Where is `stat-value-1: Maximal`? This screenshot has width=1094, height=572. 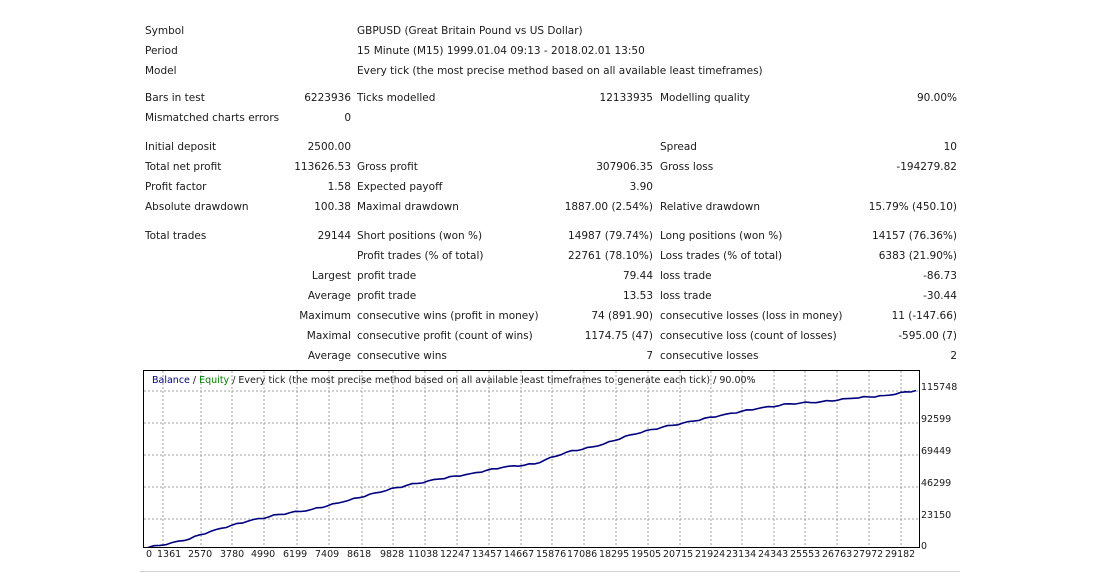 stat-value-1: Maximal is located at coordinates (328, 336).